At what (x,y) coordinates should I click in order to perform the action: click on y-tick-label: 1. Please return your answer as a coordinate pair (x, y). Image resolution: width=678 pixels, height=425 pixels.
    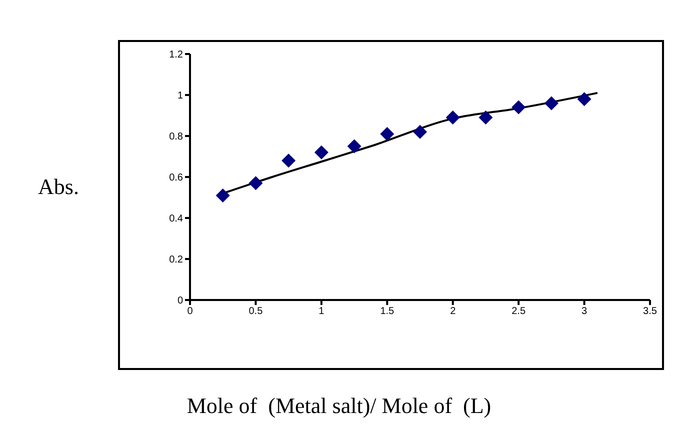
    Looking at the image, I should click on (180, 96).